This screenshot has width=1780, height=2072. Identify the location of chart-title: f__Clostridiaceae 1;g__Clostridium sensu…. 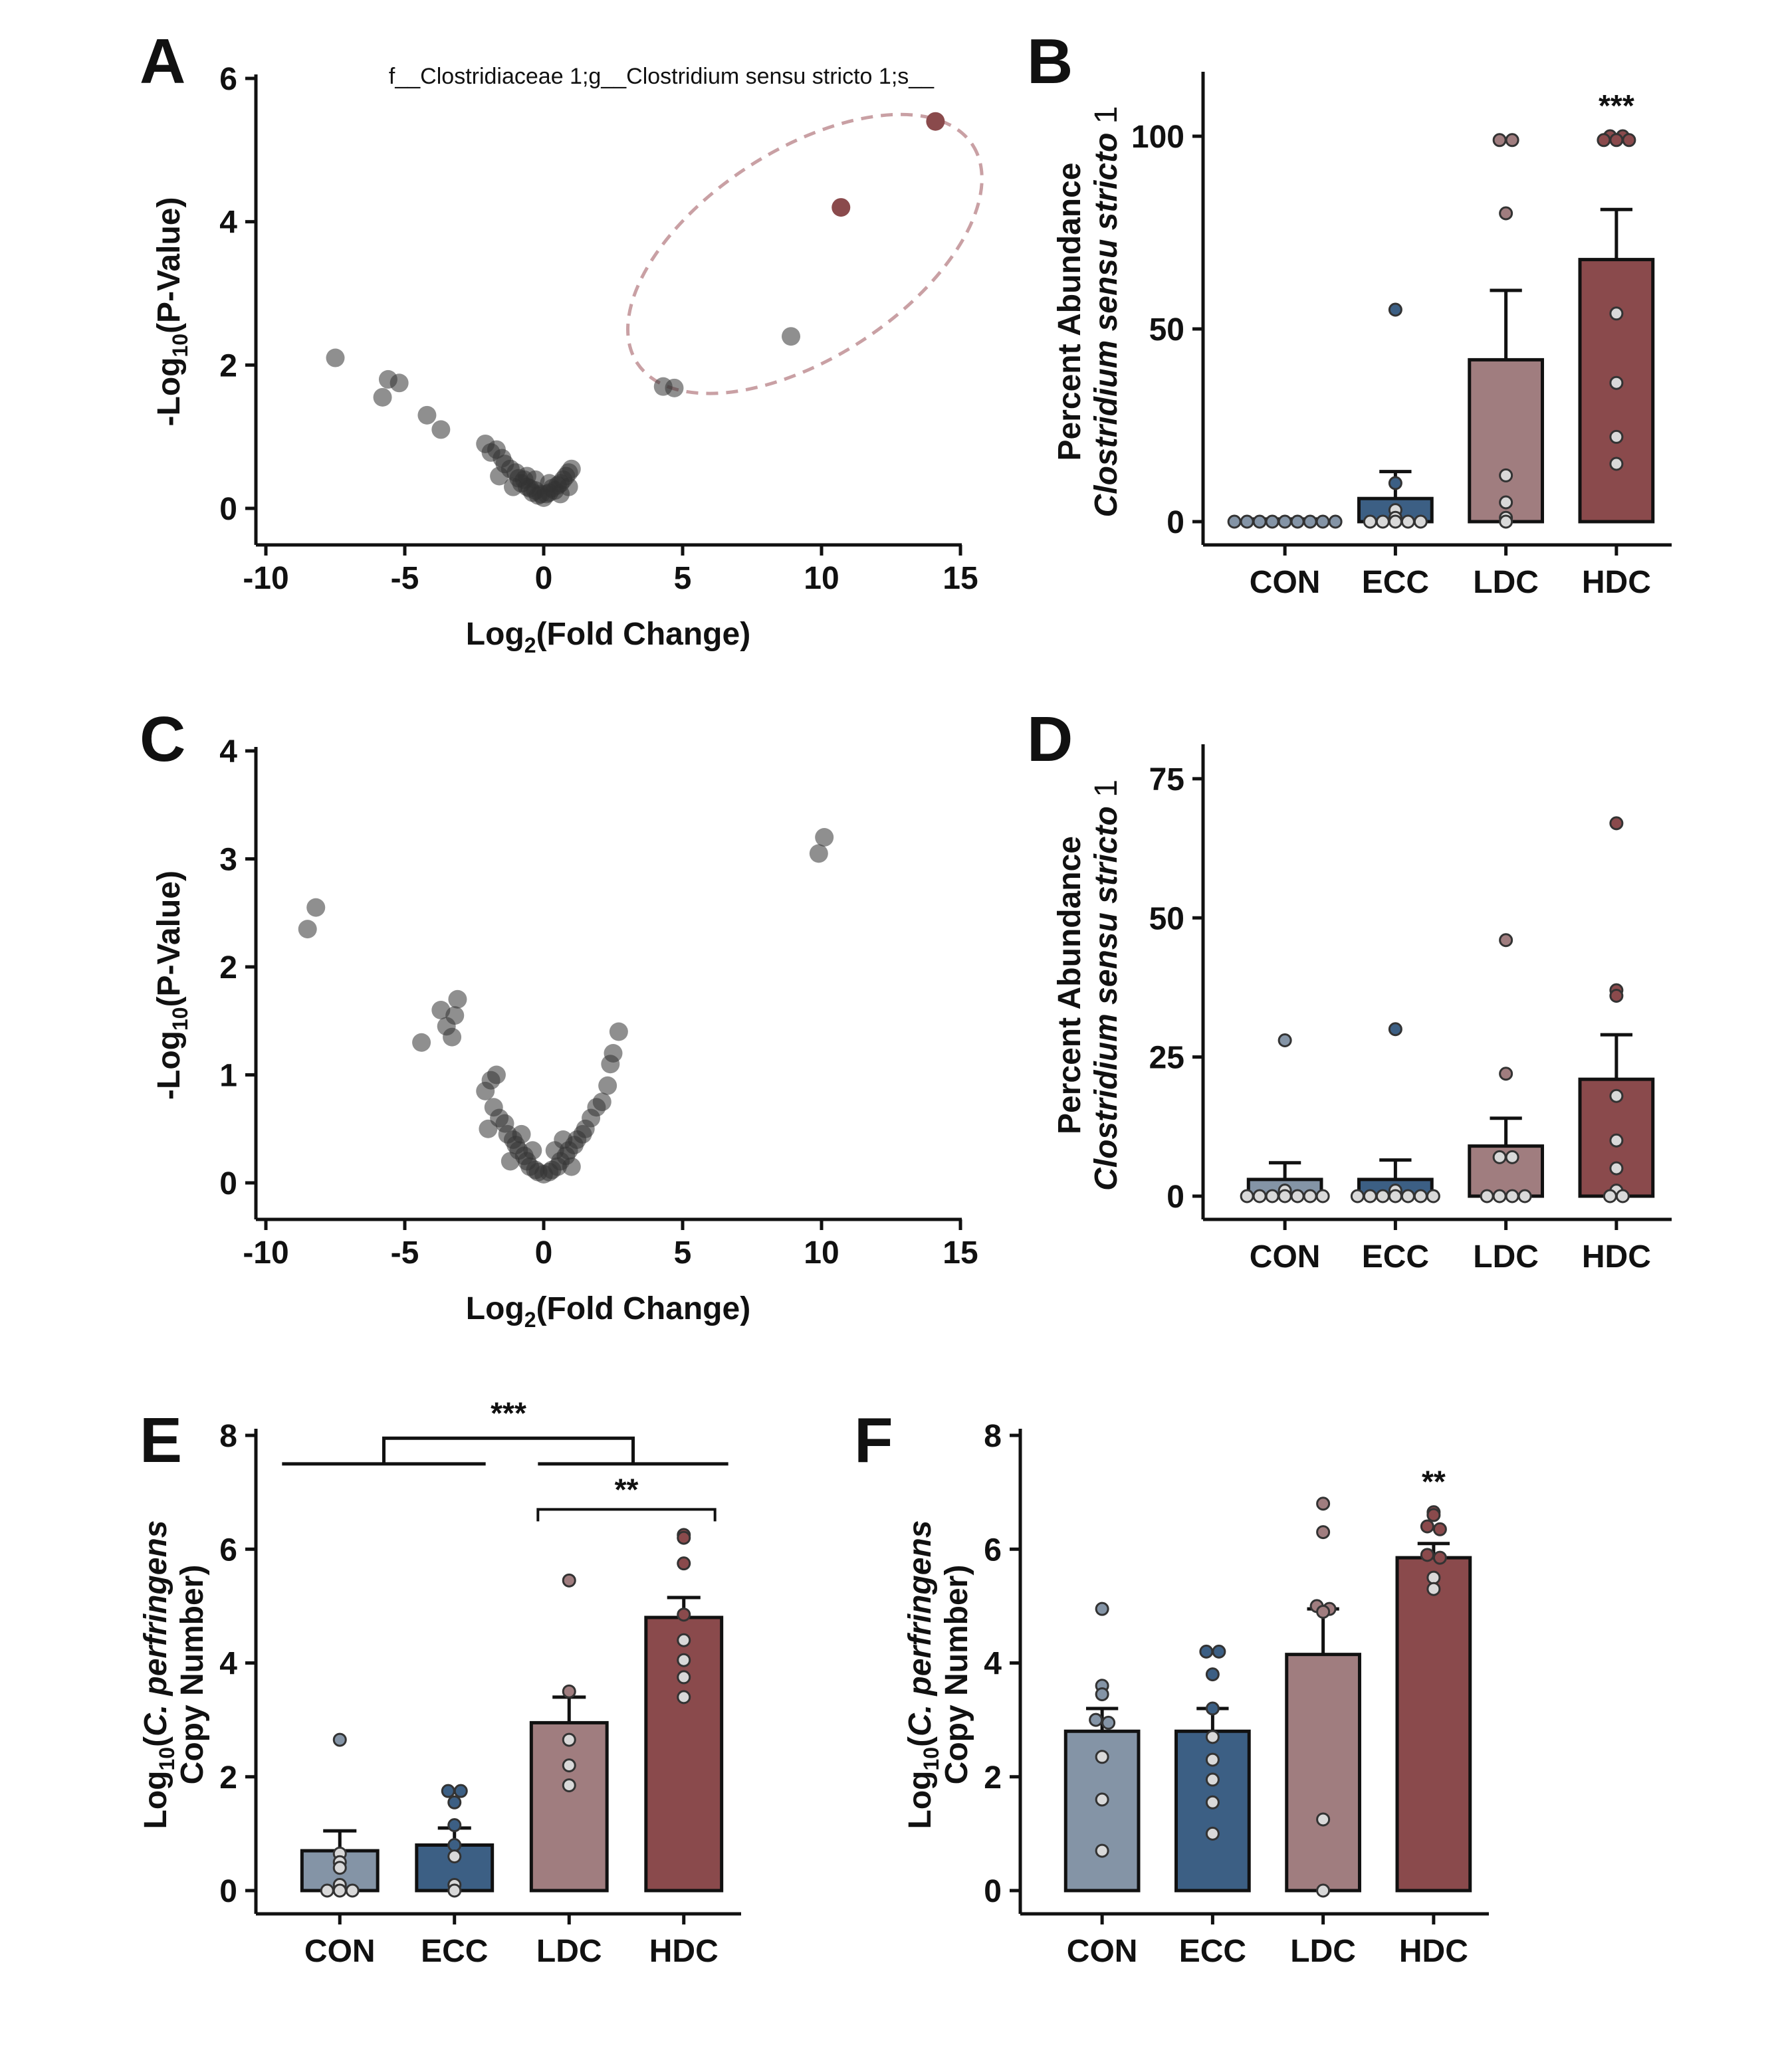
(662, 76).